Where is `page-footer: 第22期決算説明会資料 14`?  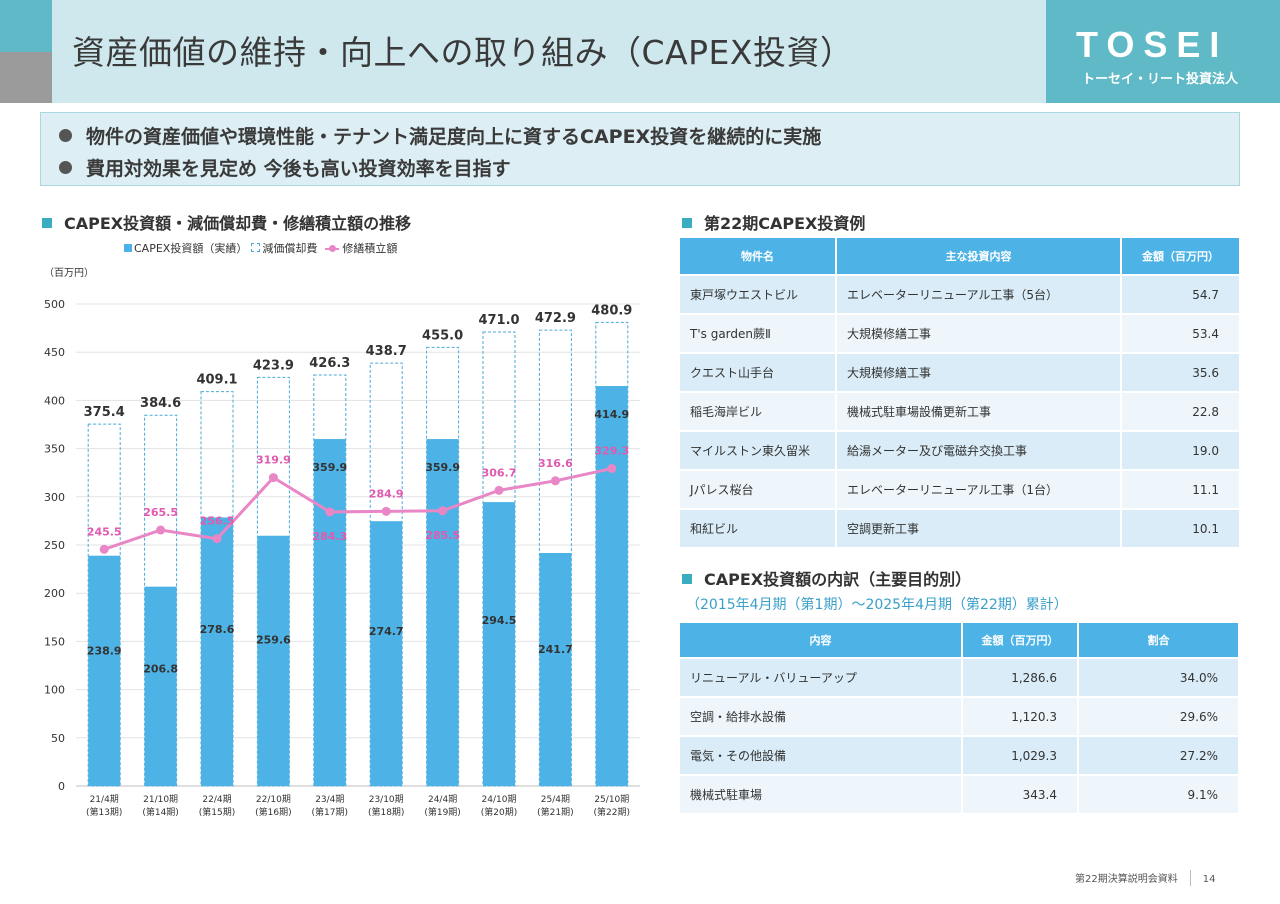
page-footer: 第22期決算説明会資料 14 is located at coordinates (1145, 878).